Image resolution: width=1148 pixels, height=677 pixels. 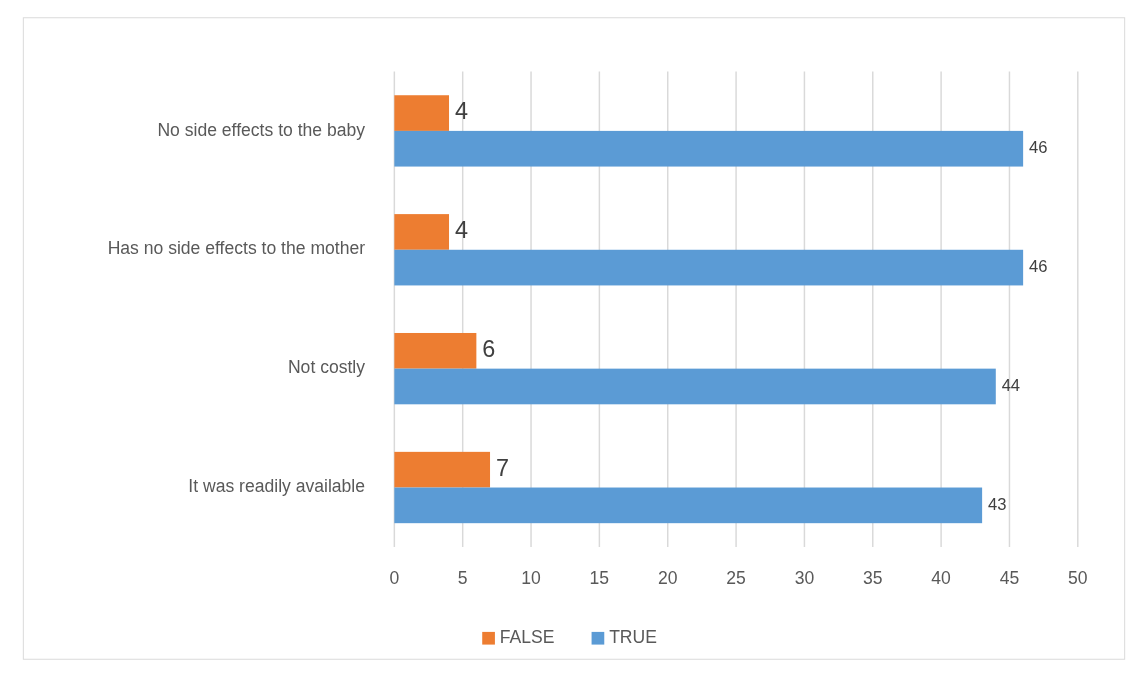 I want to click on x-tick-label: 40, so click(x=941, y=578).